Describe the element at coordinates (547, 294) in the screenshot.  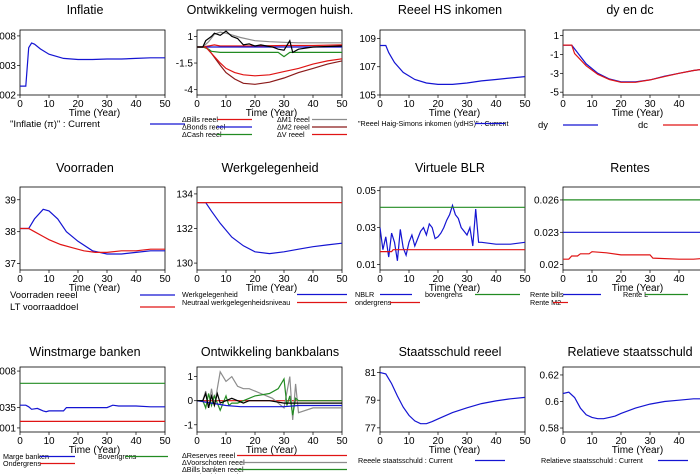
I see `legend-label: Rente bills` at that location.